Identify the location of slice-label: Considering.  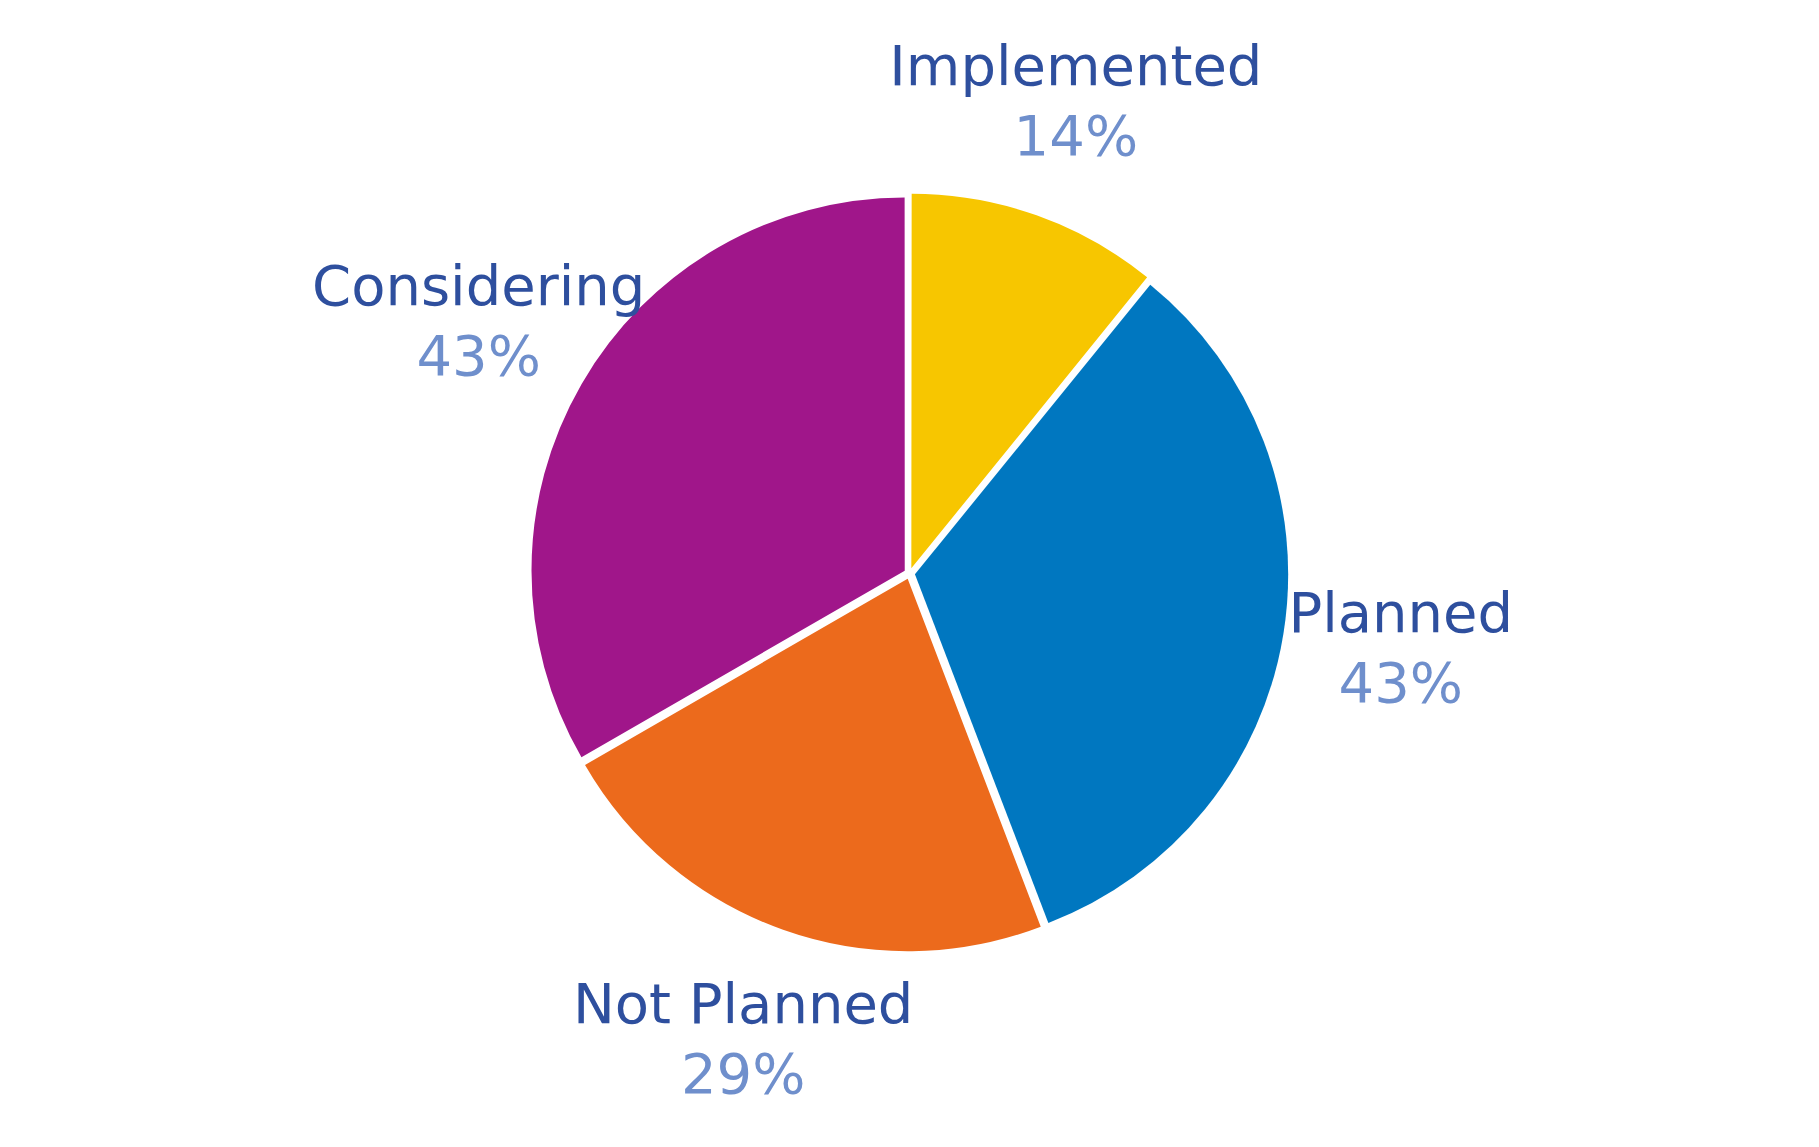
(479, 286).